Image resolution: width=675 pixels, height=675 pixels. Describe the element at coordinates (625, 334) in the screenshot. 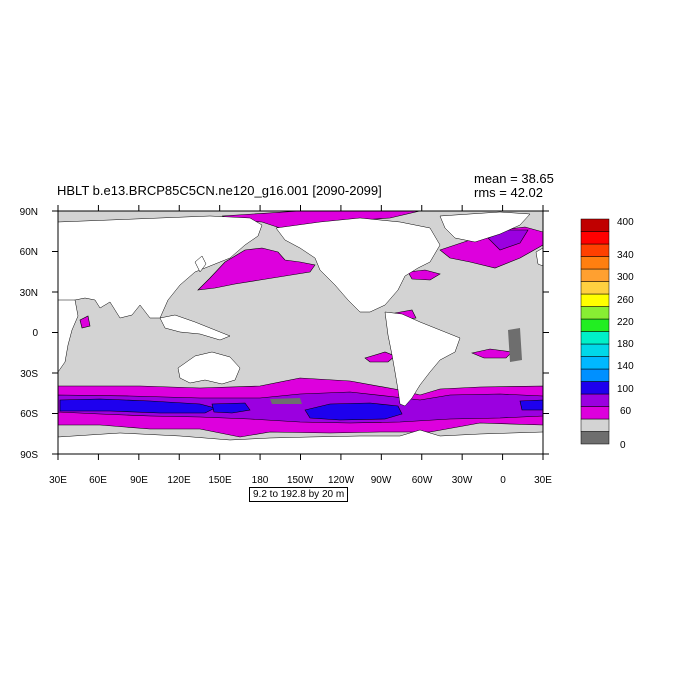

I see `colorbar-labels: 0 60 100 140 180 220 260 300 340 400` at that location.